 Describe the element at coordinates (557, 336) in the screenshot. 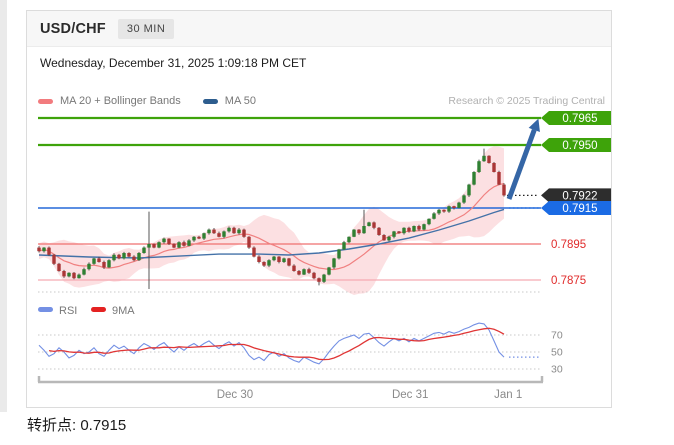

I see `svg-text: 70` at that location.